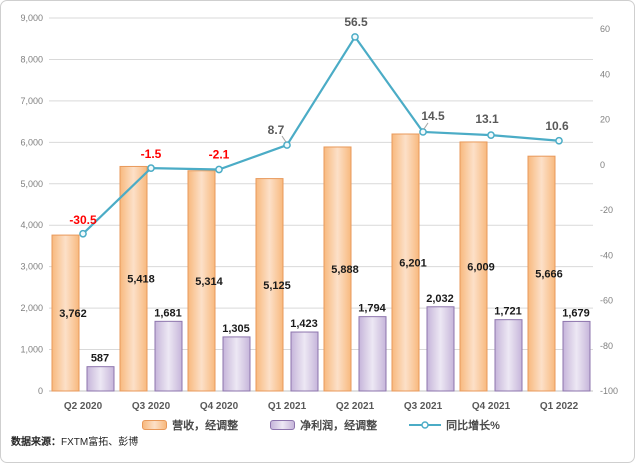 This screenshot has height=463, width=635. What do you see at coordinates (481, 267) in the screenshot?
I see `label-revenue: 6,009` at bounding box center [481, 267].